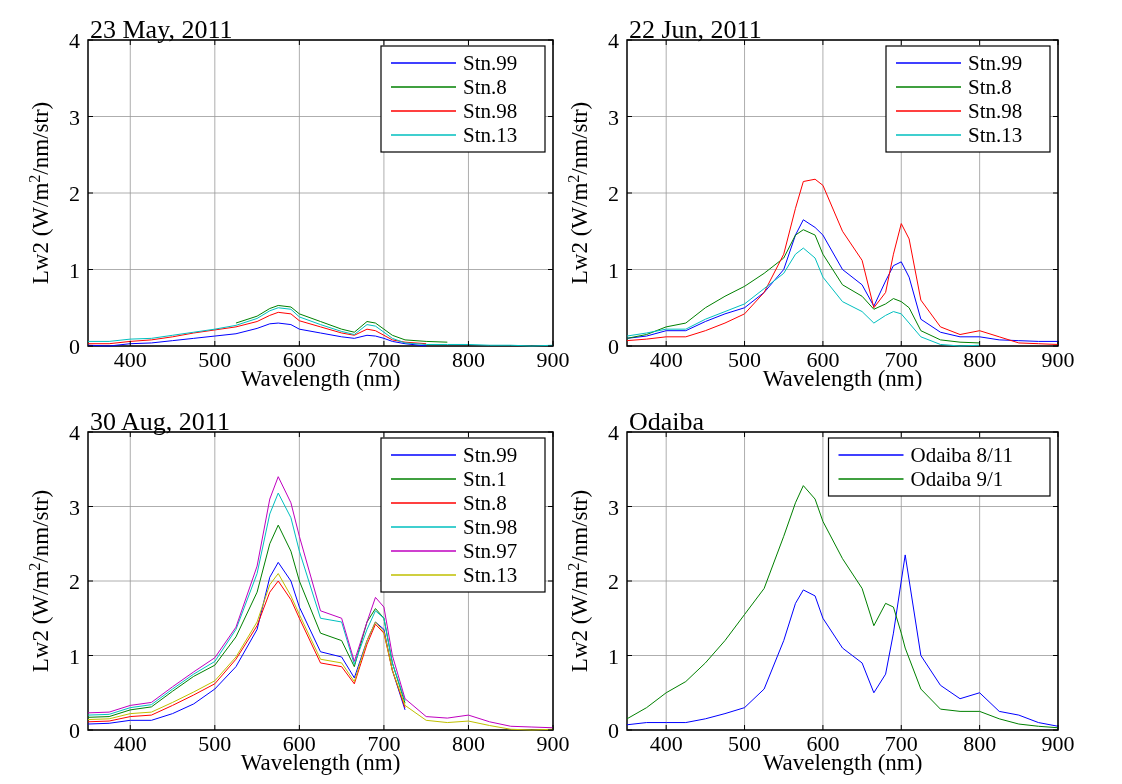  Describe the element at coordinates (667, 421) in the screenshot. I see `chart-title: Odaiba` at that location.